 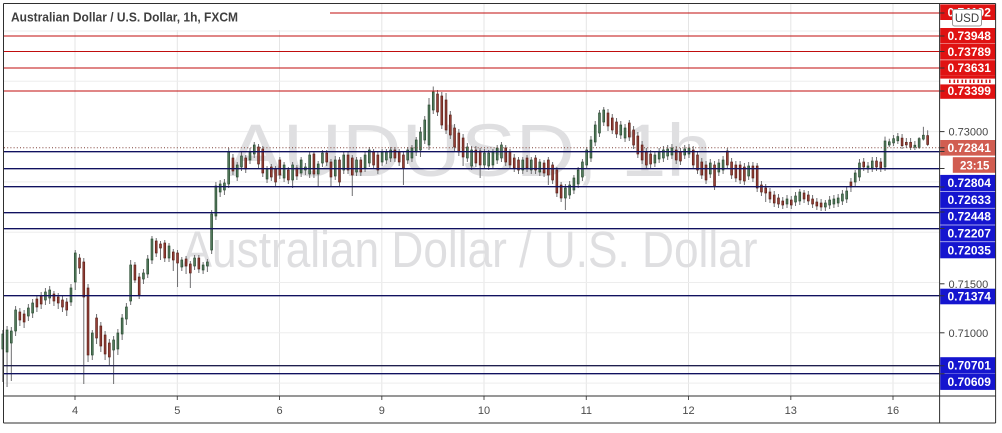 I want to click on svg-text: 0.73789, so click(x=970, y=52).